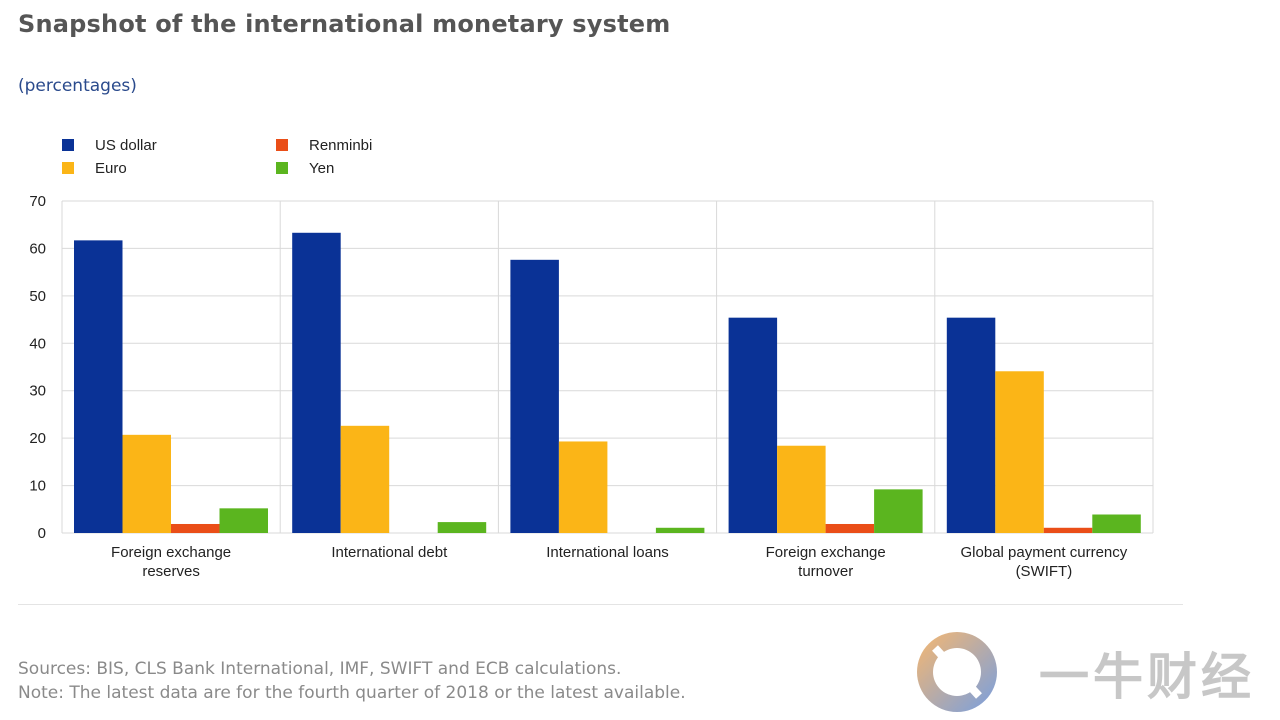 This screenshot has height=720, width=1280. Describe the element at coordinates (111, 168) in the screenshot. I see `legend-label: Euro` at that location.